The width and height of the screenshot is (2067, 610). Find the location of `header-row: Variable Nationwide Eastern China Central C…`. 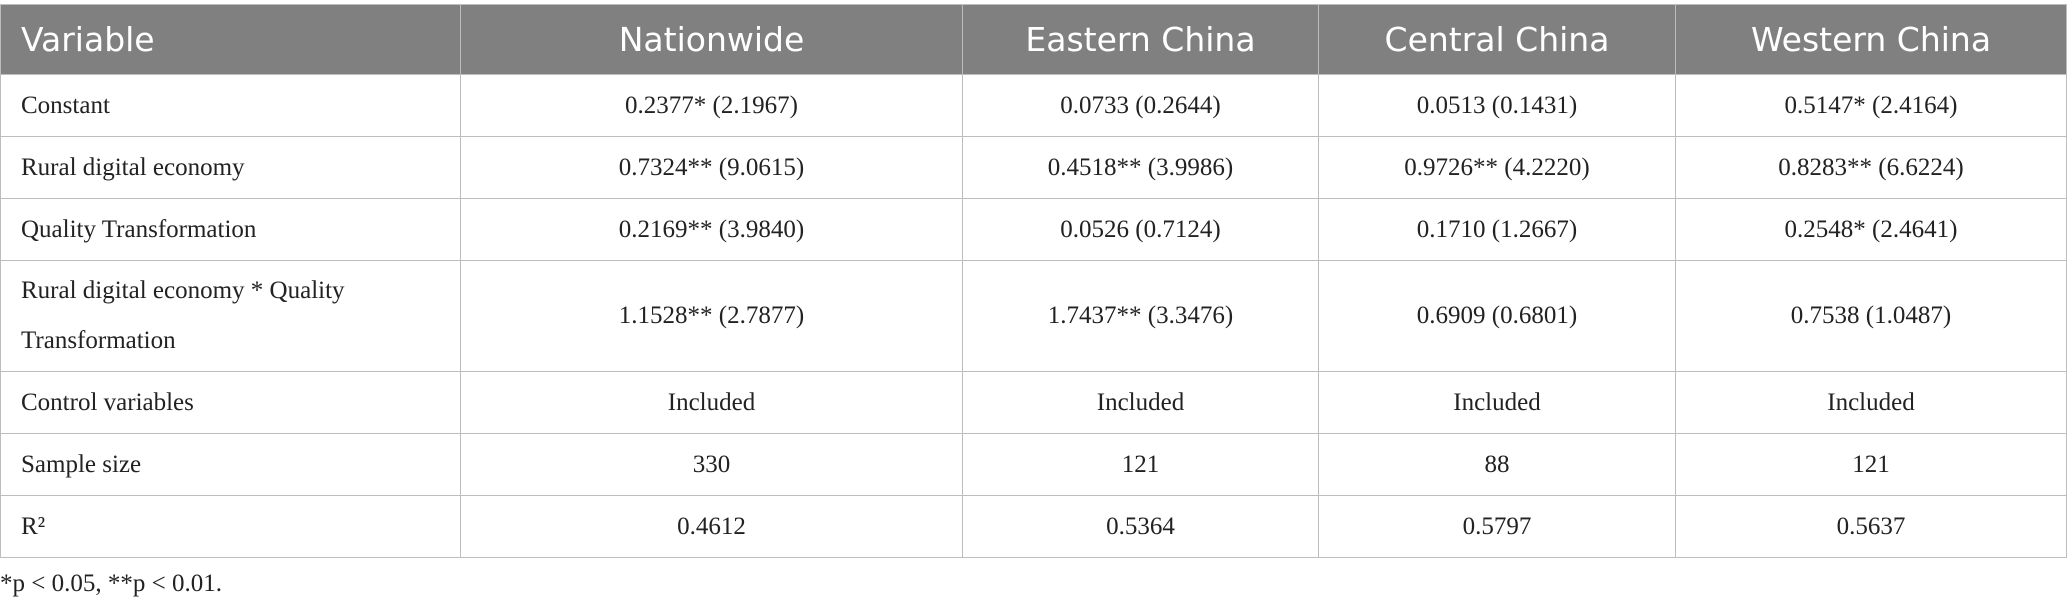

header-row: Variable Nationwide Eastern China Central C… is located at coordinates (1033, 39).